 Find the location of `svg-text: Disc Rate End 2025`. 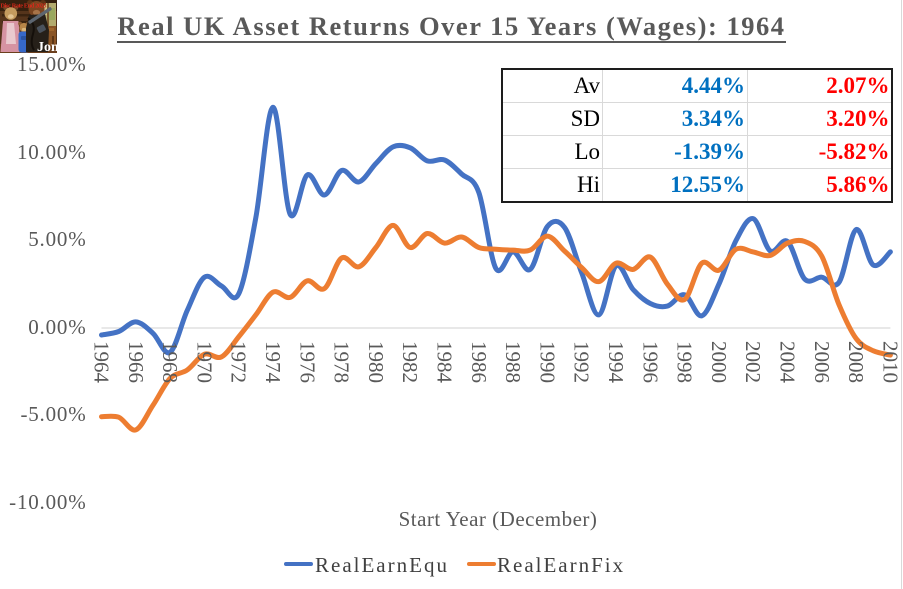

svg-text: Disc Rate End 2025 is located at coordinates (24, 6).